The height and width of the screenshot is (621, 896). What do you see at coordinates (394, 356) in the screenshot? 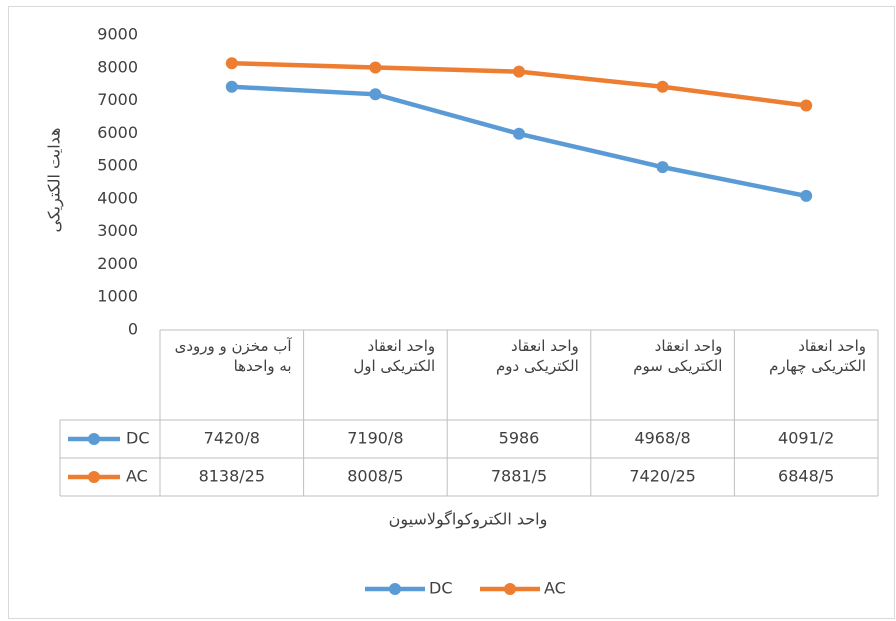
I see `x-tick-label: واحد انعقاد الکتریکی اول` at bounding box center [394, 356].